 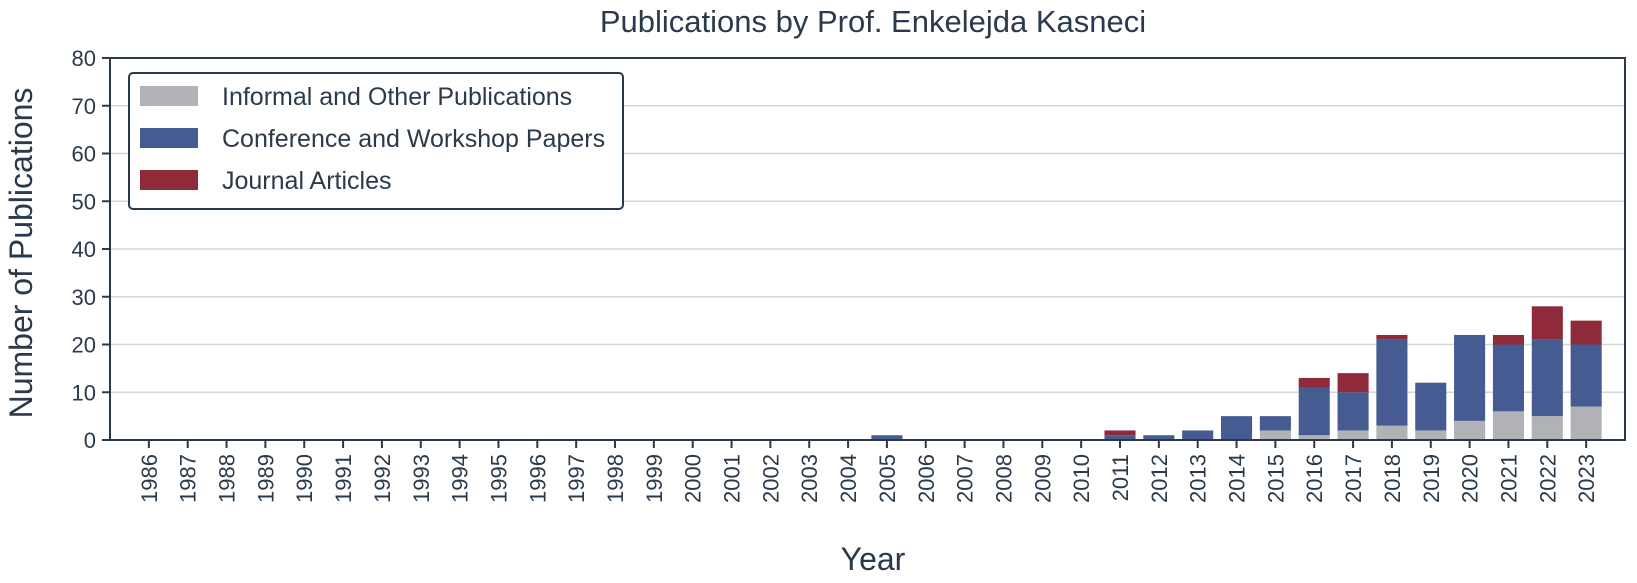 What do you see at coordinates (1353, 478) in the screenshot?
I see `x-tick-label: 2017` at bounding box center [1353, 478].